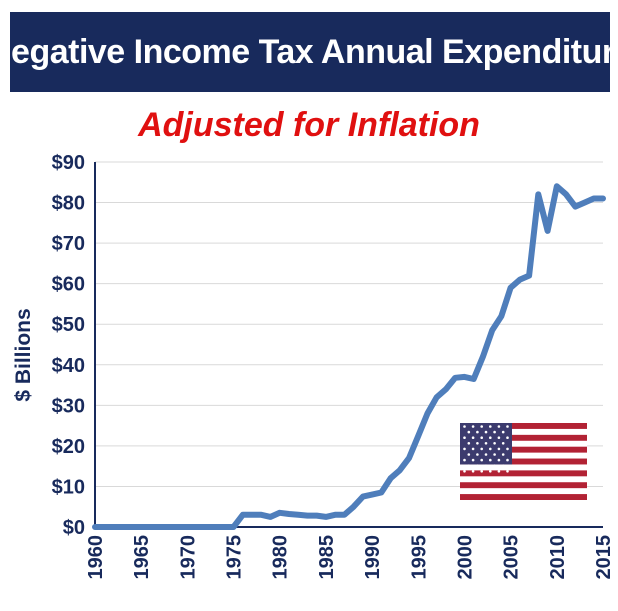 The width and height of the screenshot is (618, 611). What do you see at coordinates (373, 557) in the screenshot?
I see `x-tick-label: 1990` at bounding box center [373, 557].